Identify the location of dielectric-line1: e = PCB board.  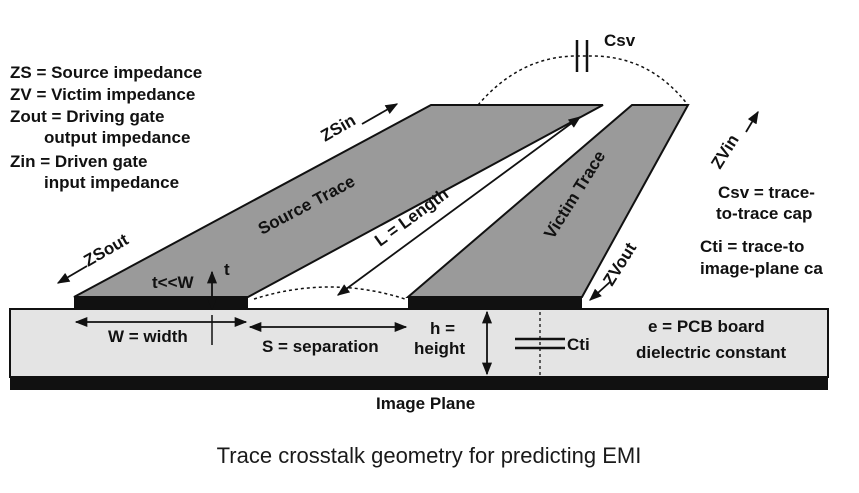
(706, 326).